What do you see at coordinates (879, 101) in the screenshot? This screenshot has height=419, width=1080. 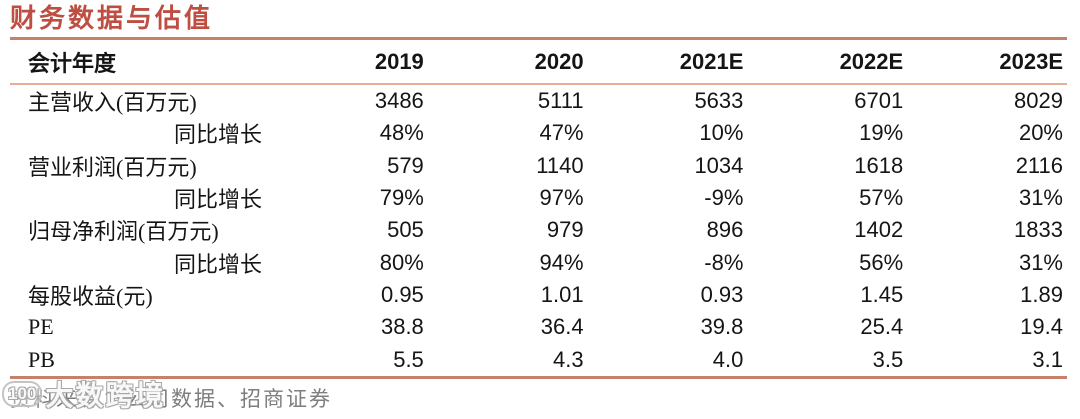 I see `cell-value: 6701` at bounding box center [879, 101].